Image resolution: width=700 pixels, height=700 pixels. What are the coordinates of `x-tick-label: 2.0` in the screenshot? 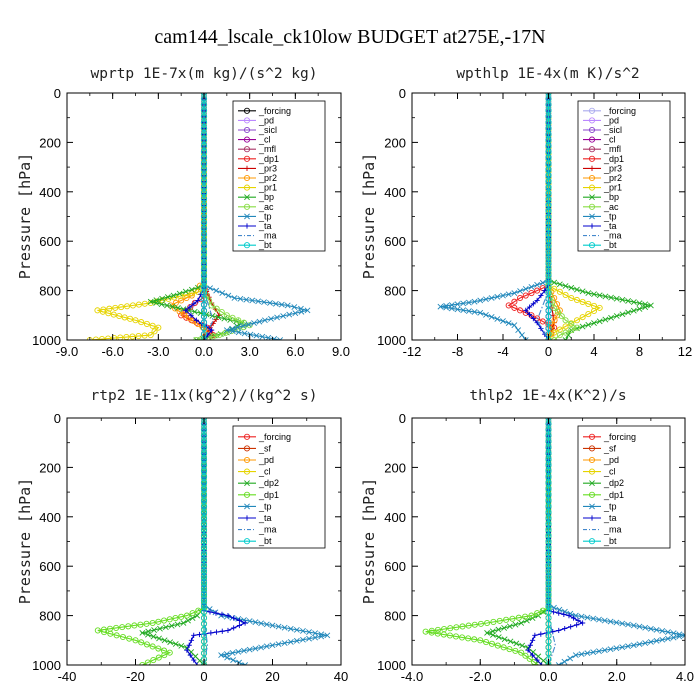 It's located at (617, 676).